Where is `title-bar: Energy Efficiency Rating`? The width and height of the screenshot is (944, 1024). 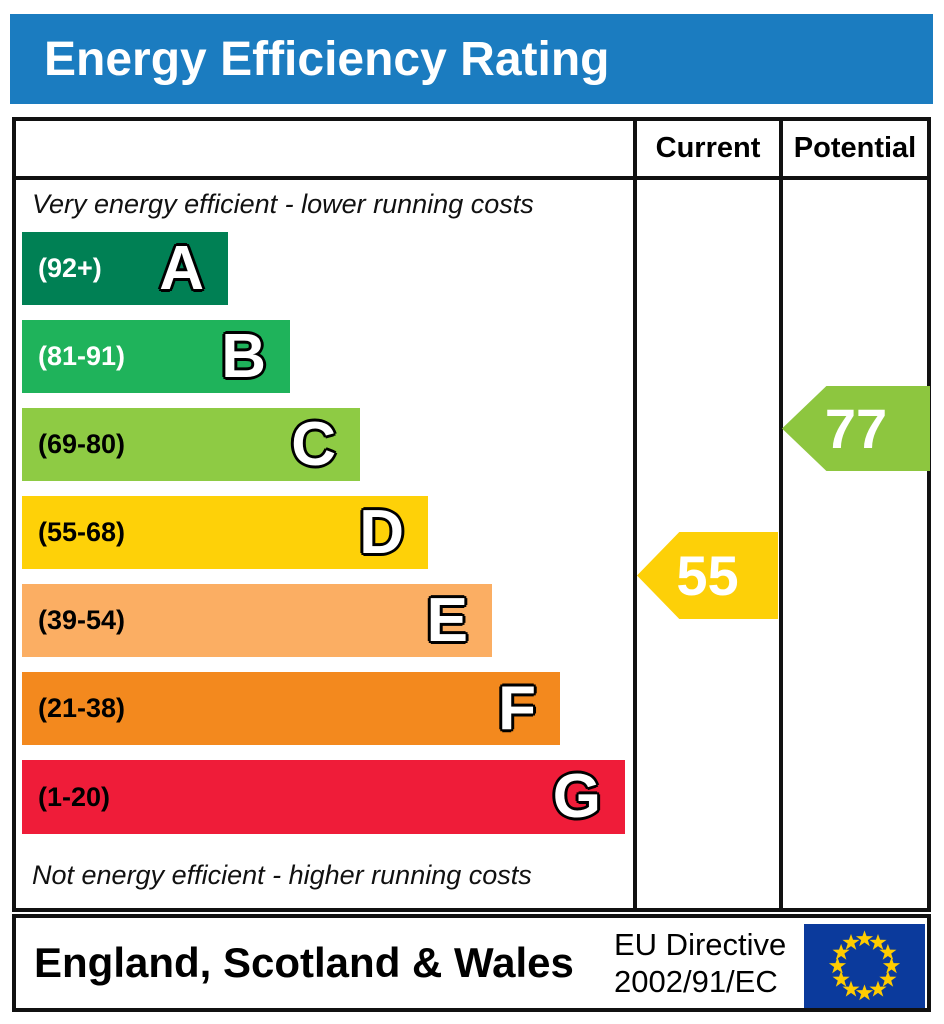
title-bar: Energy Efficiency Rating is located at coordinates (471, 59).